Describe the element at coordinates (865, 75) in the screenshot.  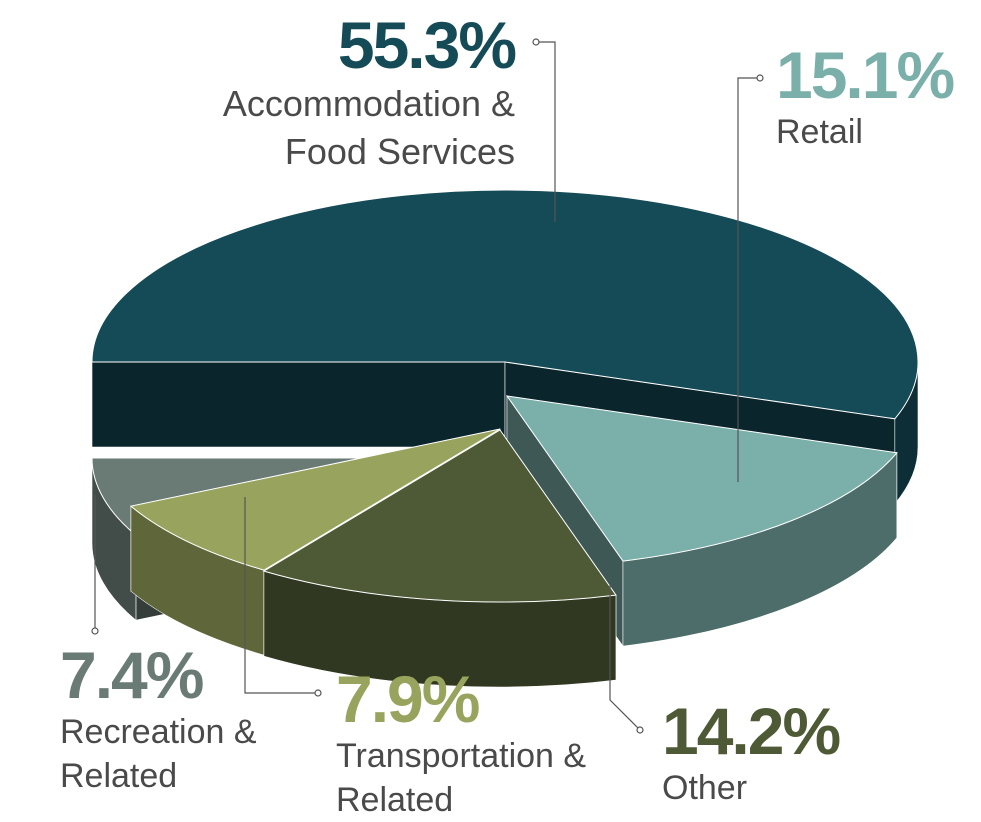
I see `value-label: 15.1%` at that location.